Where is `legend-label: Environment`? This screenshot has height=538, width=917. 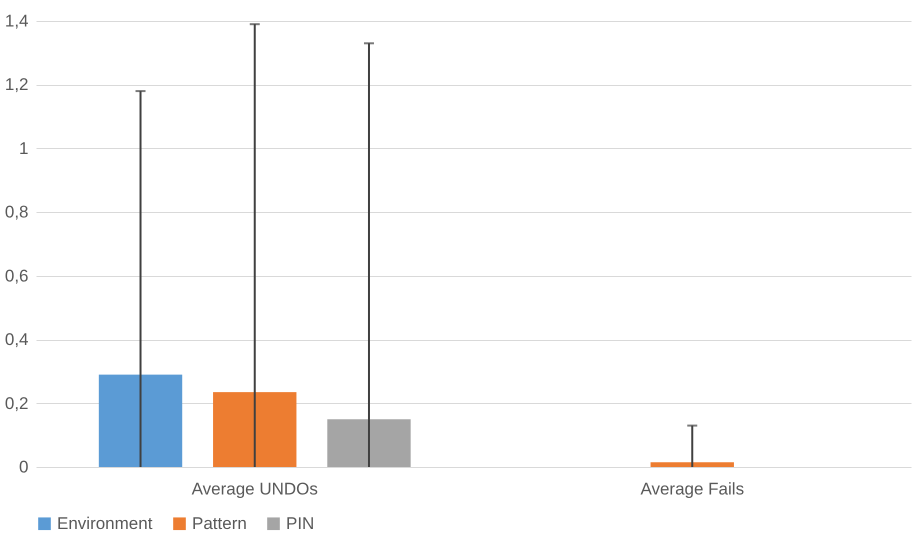 legend-label: Environment is located at coordinates (105, 523).